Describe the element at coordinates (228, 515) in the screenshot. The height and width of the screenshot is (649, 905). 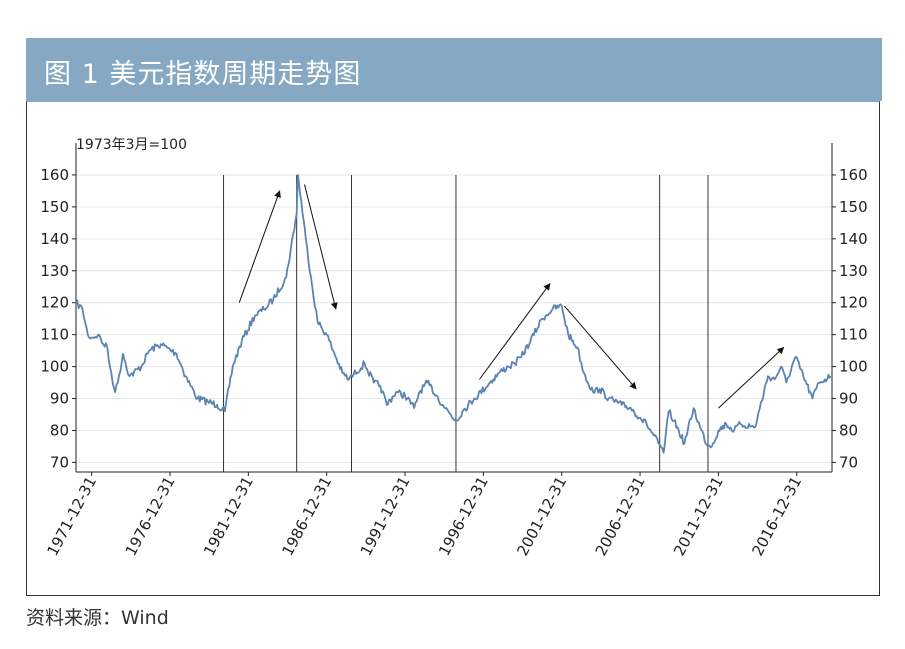
I see `x-tick-label: 1981-12-31` at that location.